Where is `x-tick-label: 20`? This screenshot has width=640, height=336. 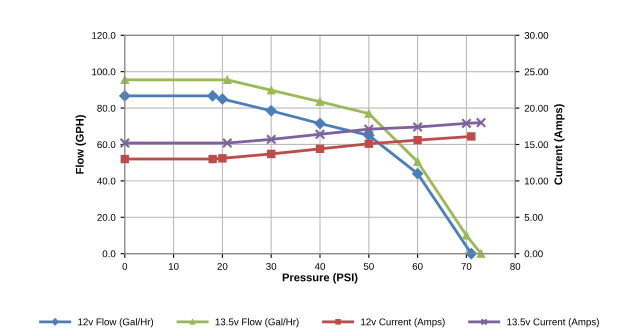 x-tick-label: 20 is located at coordinates (222, 266).